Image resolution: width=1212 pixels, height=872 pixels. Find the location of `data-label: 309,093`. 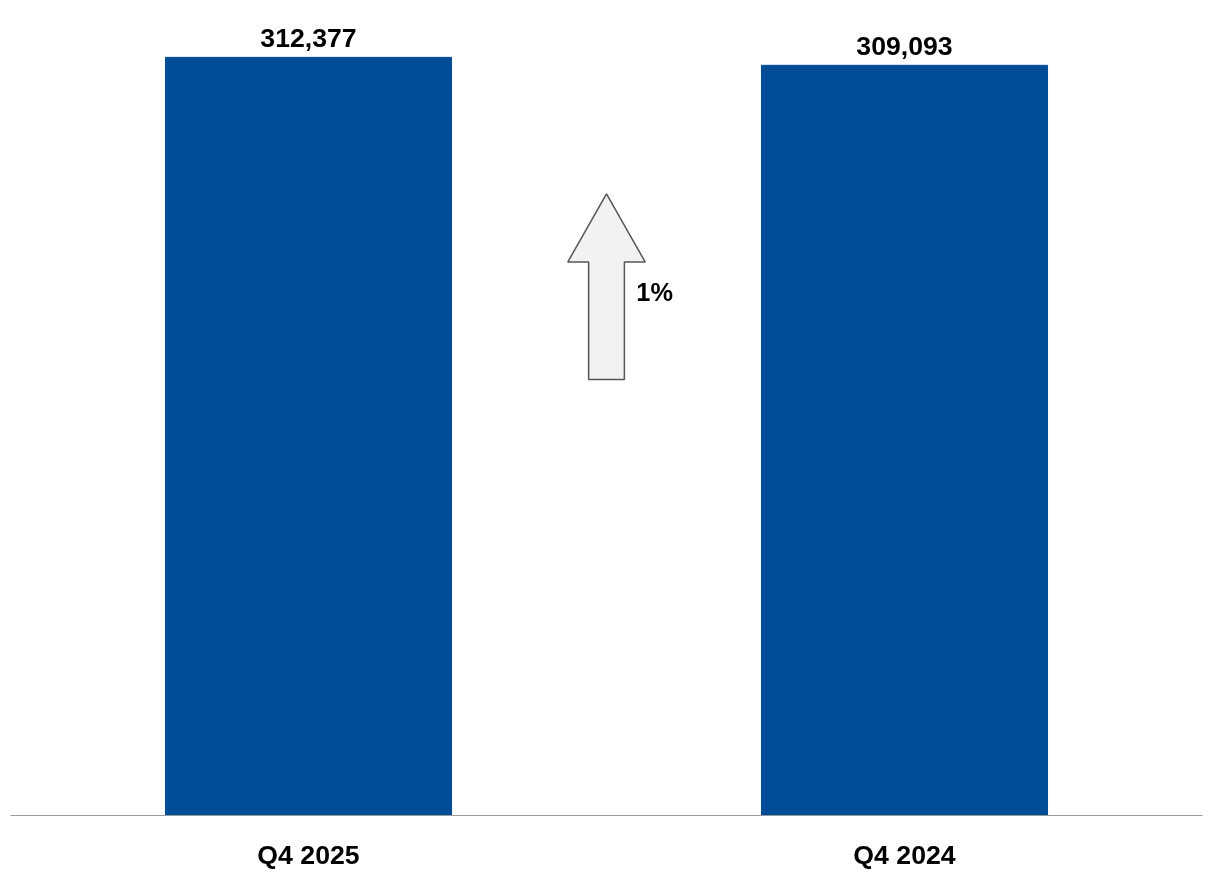

data-label: 309,093 is located at coordinates (904, 46).